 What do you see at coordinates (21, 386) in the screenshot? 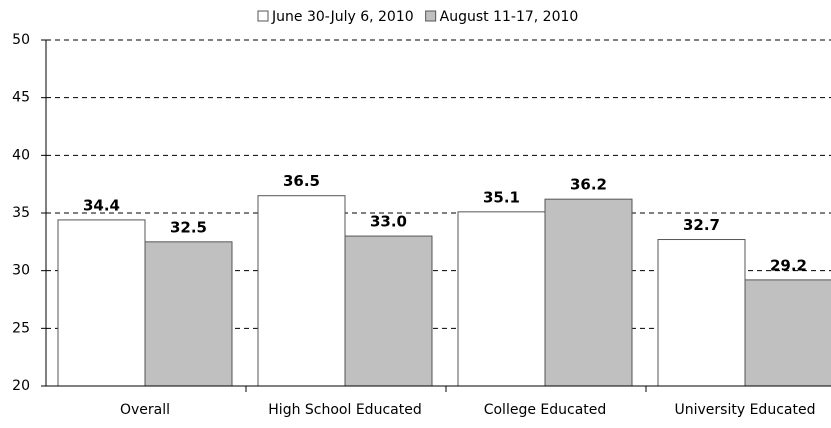
I see `y-tick-label: 20` at bounding box center [21, 386].